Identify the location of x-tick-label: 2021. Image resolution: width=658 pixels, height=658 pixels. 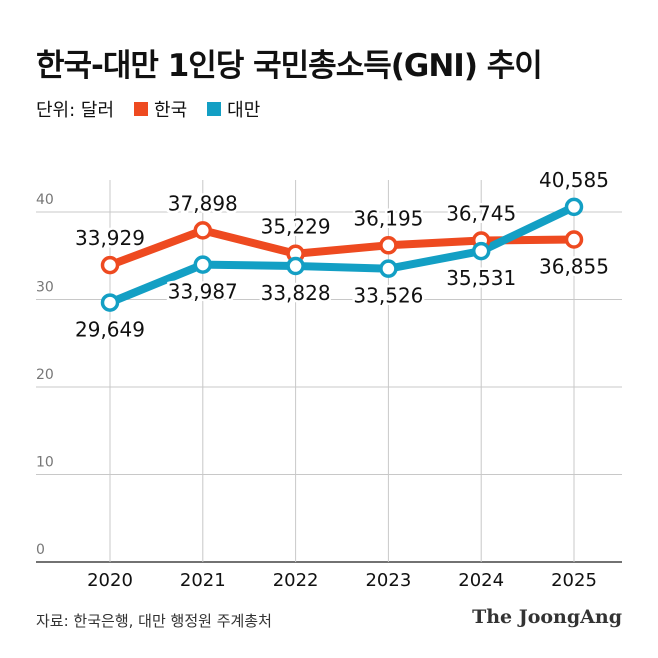
(203, 580).